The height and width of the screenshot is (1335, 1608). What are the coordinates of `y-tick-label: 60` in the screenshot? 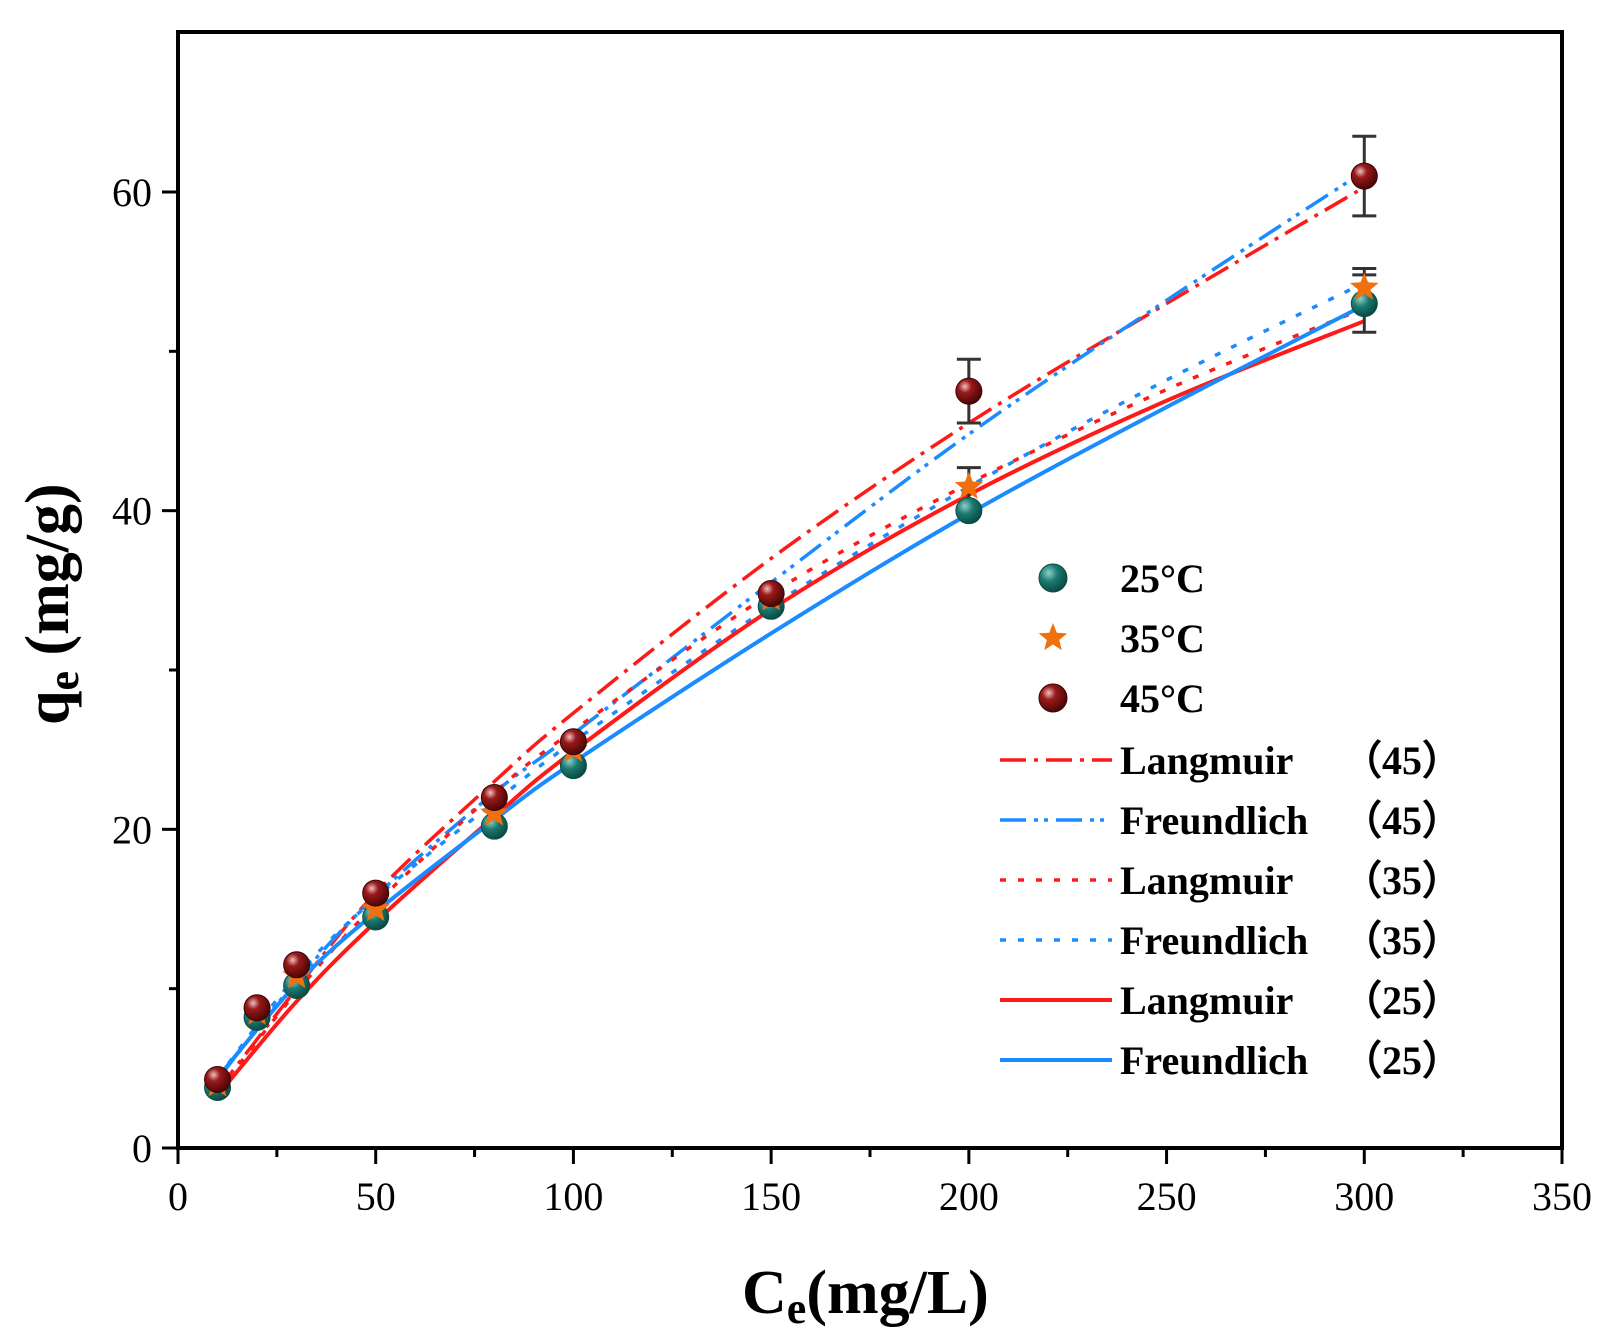 It's located at (132, 192).